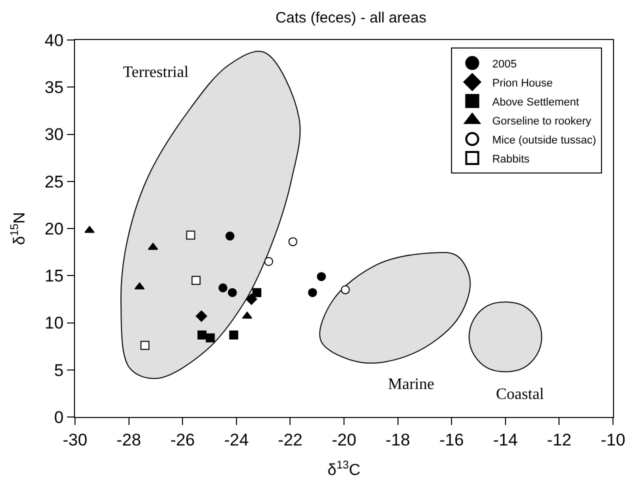  Describe the element at coordinates (59, 370) in the screenshot. I see `y-tick-label: 5` at that location.